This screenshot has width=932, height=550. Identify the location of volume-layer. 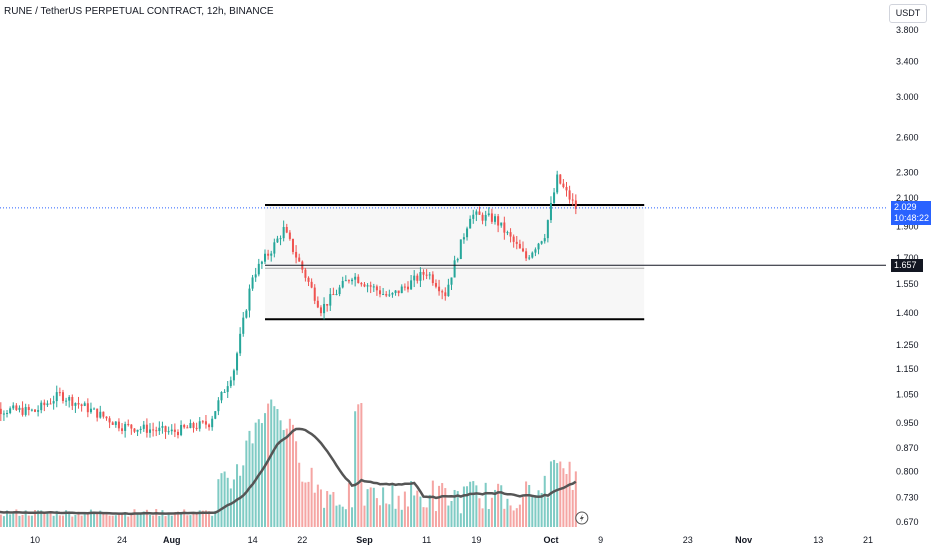
(288, 463).